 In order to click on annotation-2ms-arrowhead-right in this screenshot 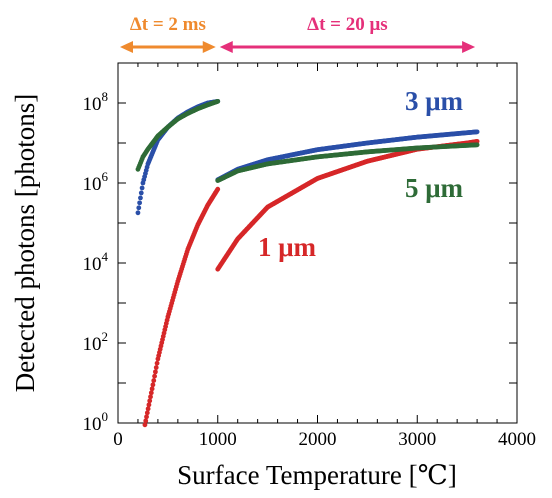, I will do `click(209, 47)`.